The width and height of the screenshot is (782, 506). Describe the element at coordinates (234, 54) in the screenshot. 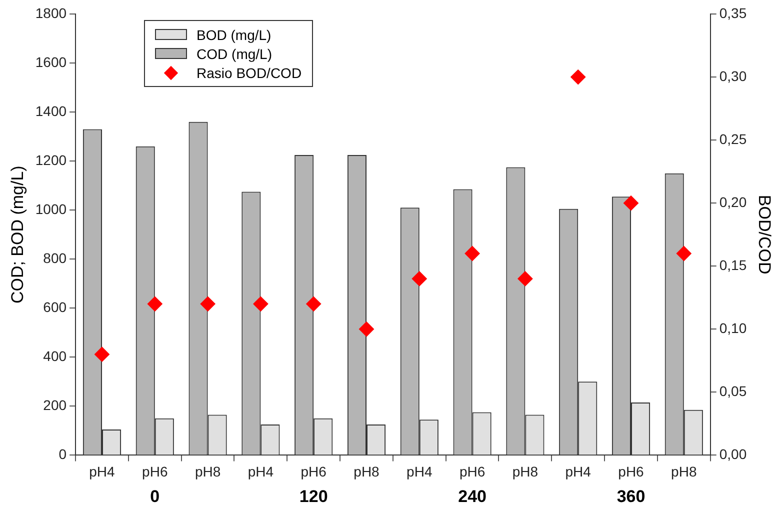

I see `legend-label: COD (mg/L)` at that location.